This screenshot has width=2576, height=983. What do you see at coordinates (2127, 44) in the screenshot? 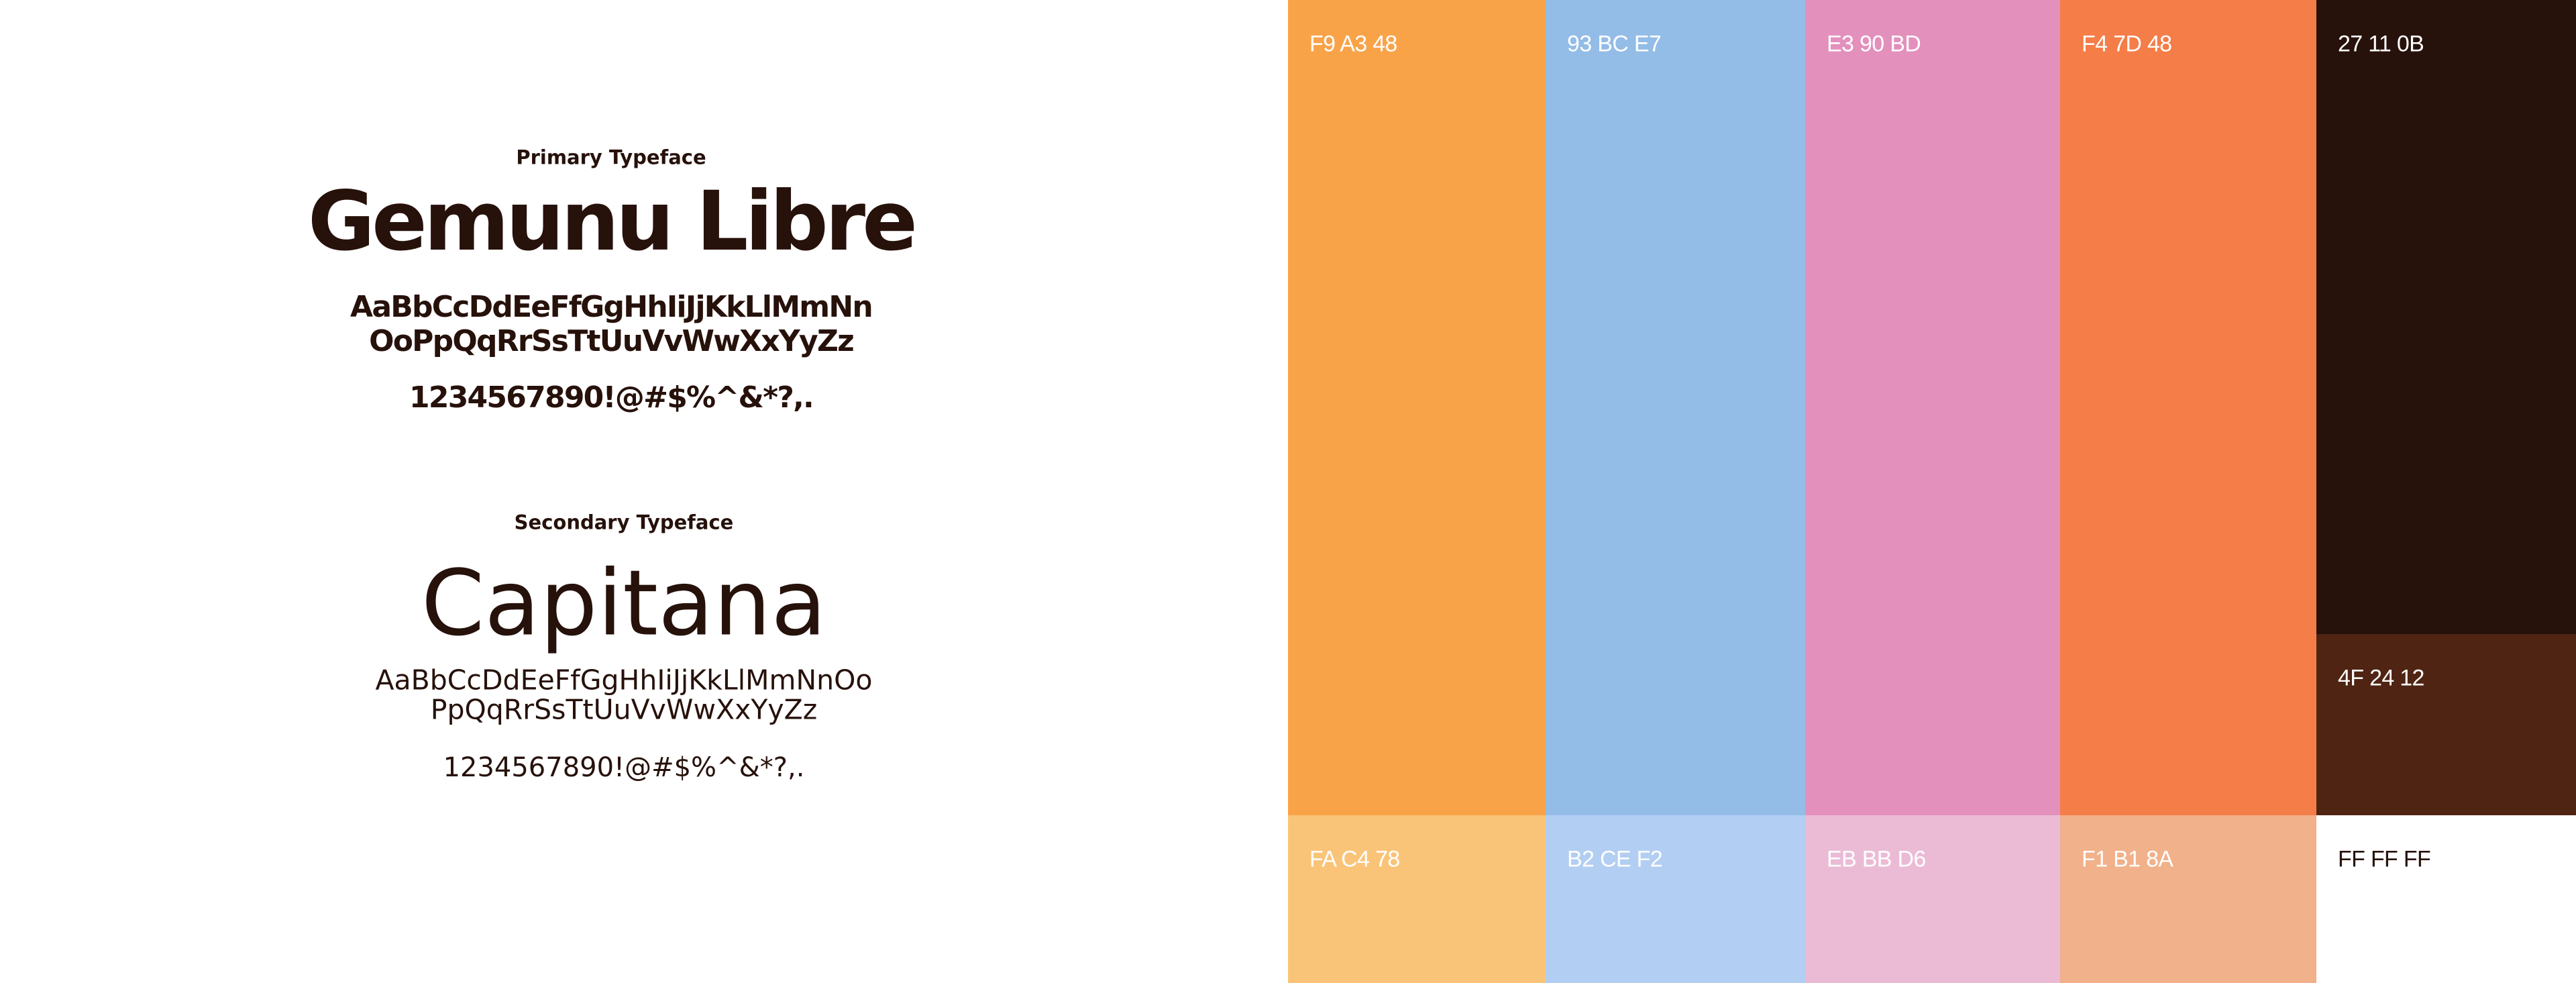
I see `swatch-hex: F4 7D 48` at bounding box center [2127, 44].